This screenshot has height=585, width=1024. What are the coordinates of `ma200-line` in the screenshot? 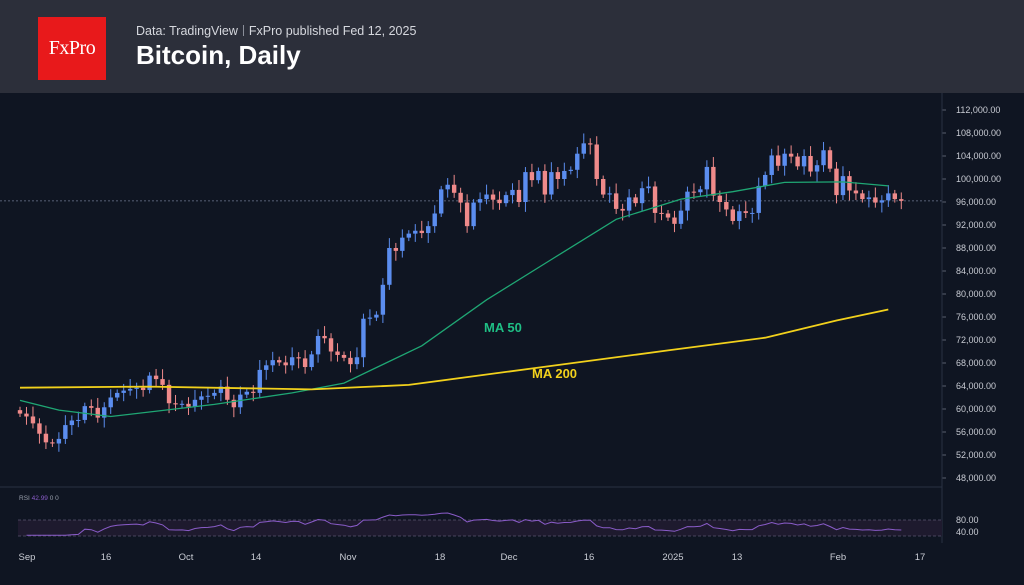 It's located at (454, 349).